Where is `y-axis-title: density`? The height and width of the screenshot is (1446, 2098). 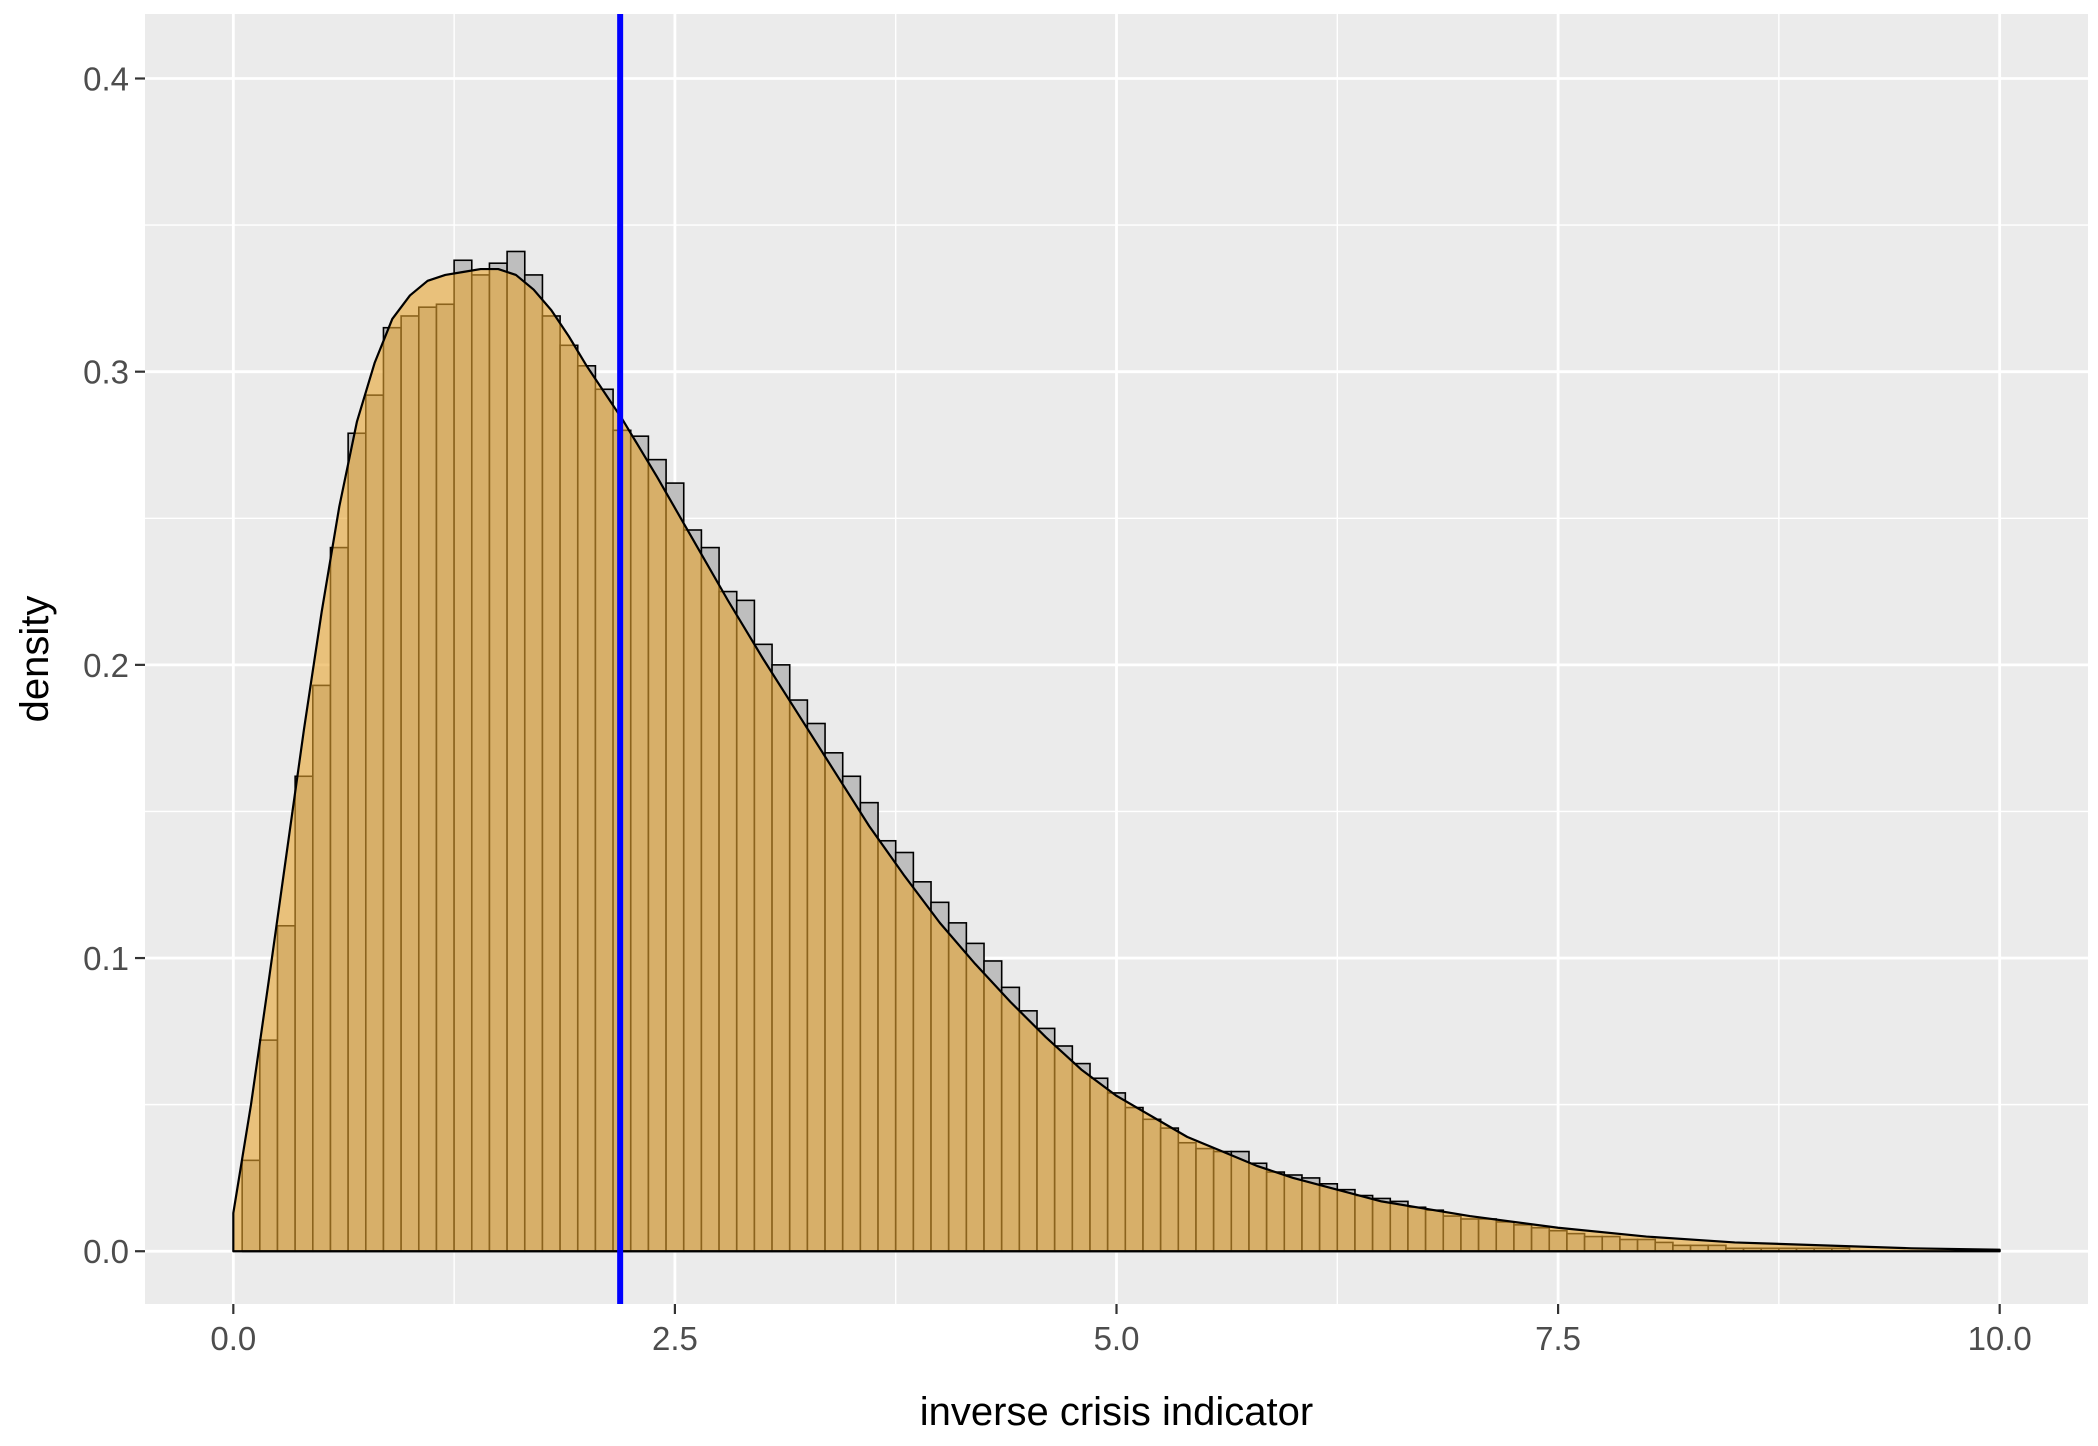
y-axis-title: density is located at coordinates (35, 659).